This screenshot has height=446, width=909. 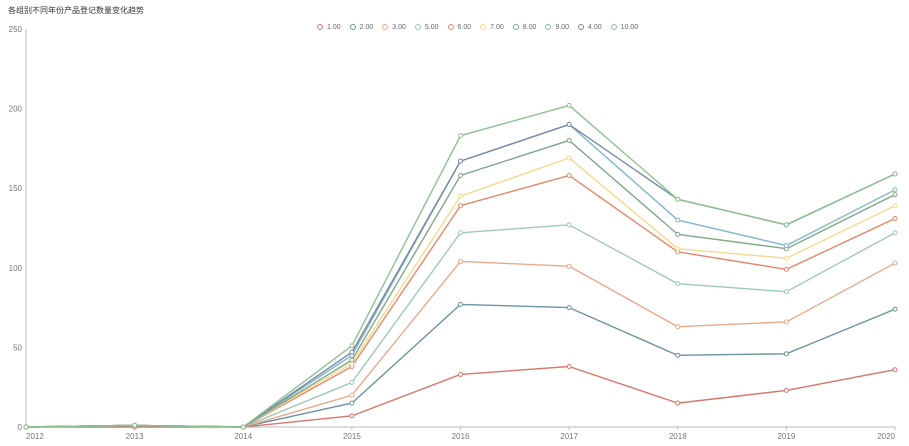 What do you see at coordinates (529, 27) in the screenshot?
I see `legend-label: 8.00` at bounding box center [529, 27].